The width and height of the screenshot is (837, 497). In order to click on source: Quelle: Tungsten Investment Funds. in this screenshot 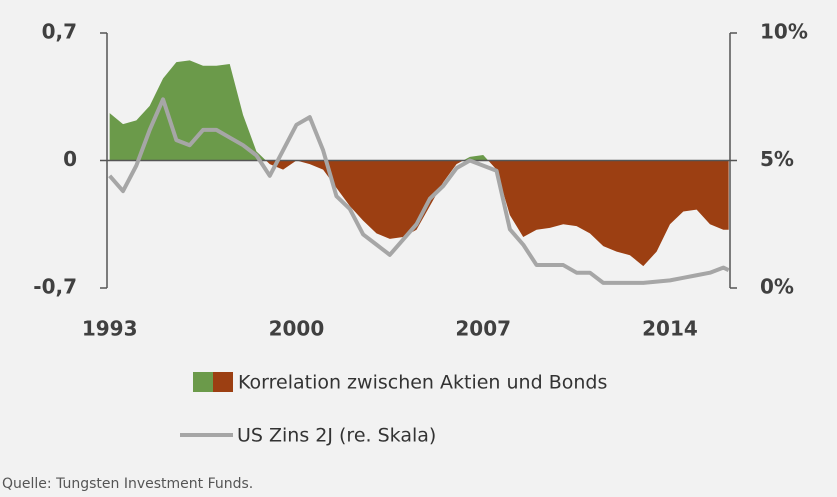, I will do `click(127, 484)`.